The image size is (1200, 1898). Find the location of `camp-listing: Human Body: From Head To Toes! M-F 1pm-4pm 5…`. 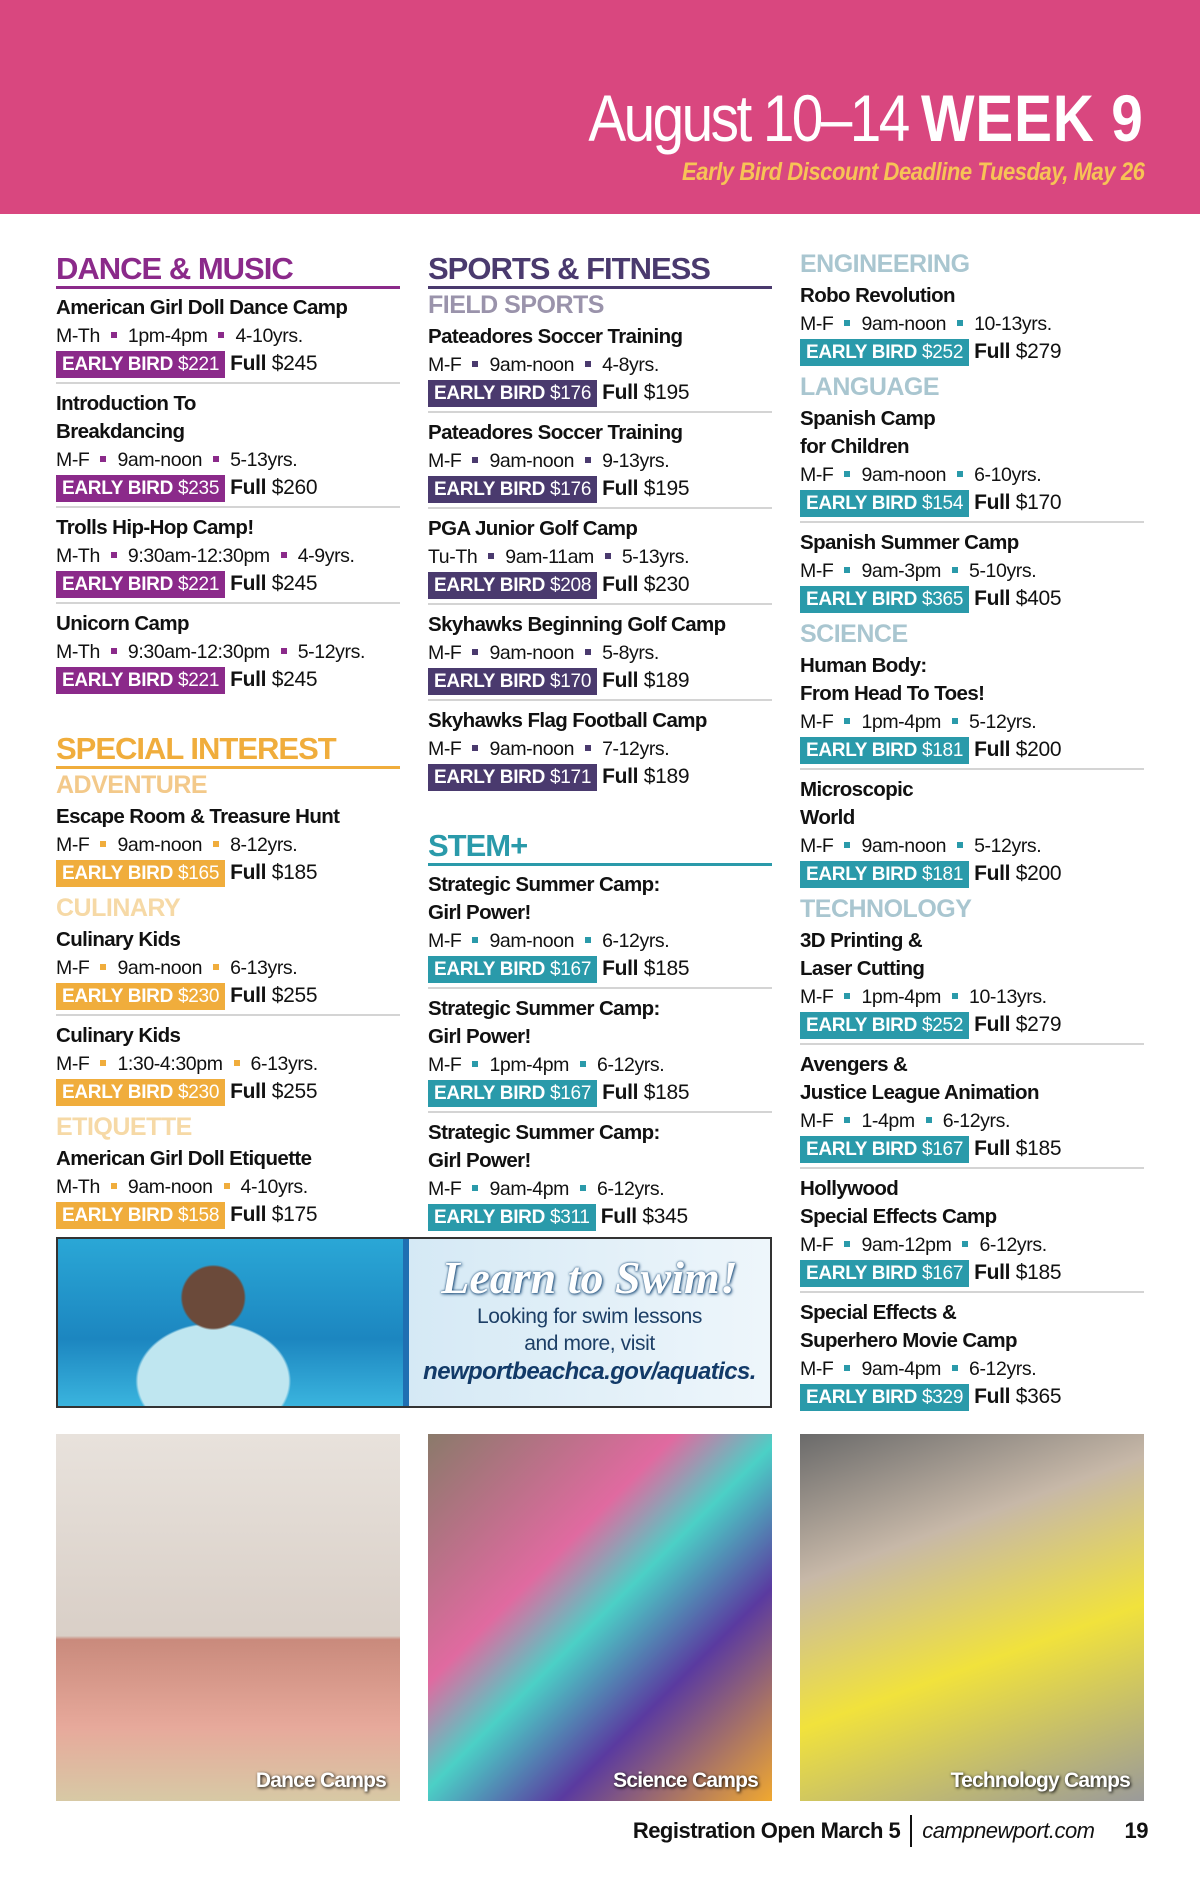

camp-listing: Human Body: From Head To Toes! M-F 1pm-4pm 5… is located at coordinates (972, 709).